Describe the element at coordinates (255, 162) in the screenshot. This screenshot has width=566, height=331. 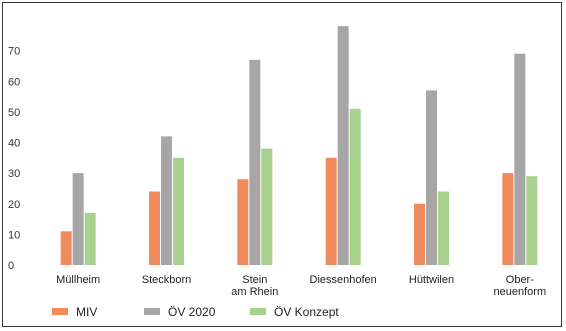
I see `bar--v-2020-2` at that location.